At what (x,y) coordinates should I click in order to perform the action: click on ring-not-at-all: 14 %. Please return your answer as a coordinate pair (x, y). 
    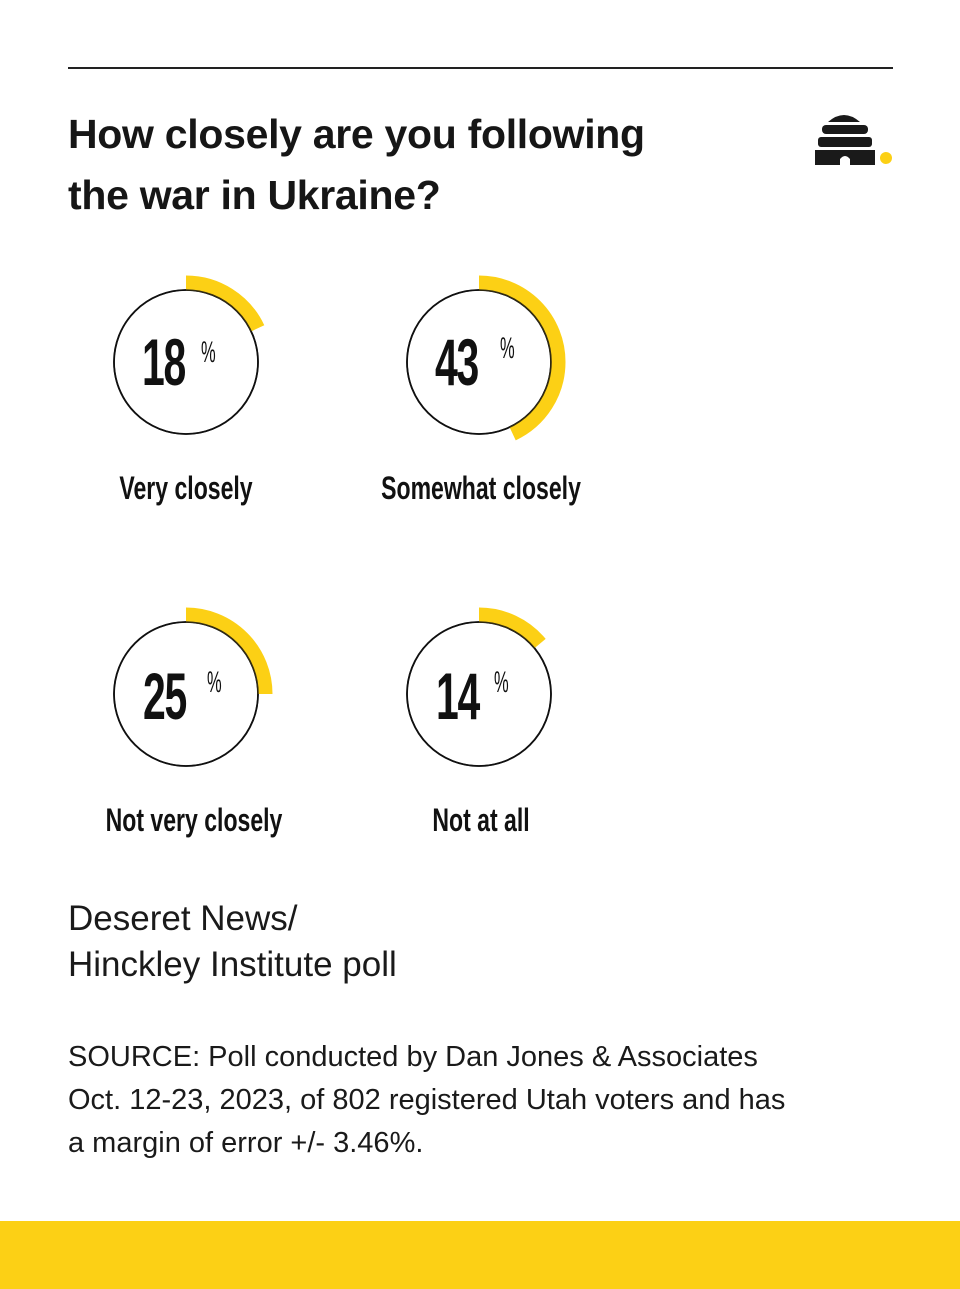
    Looking at the image, I should click on (479, 694).